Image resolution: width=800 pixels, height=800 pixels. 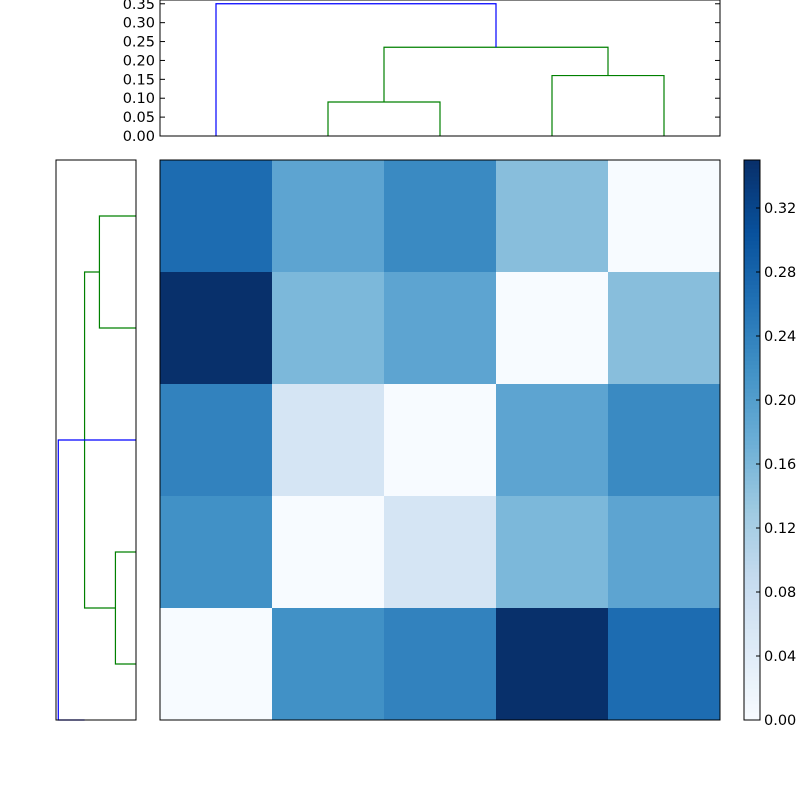 I want to click on heatmap-cell-r3-c4, so click(x=664, y=552).